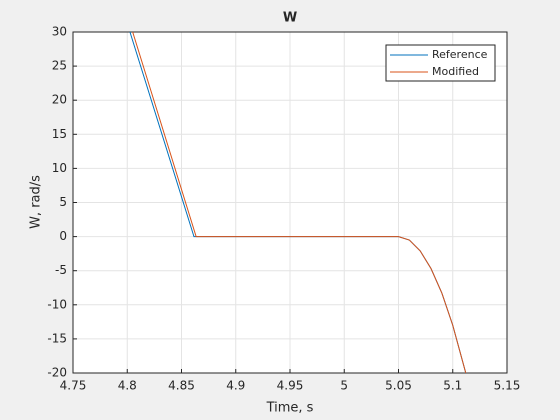  I want to click on x-tick-label: 4.8, so click(127, 386).